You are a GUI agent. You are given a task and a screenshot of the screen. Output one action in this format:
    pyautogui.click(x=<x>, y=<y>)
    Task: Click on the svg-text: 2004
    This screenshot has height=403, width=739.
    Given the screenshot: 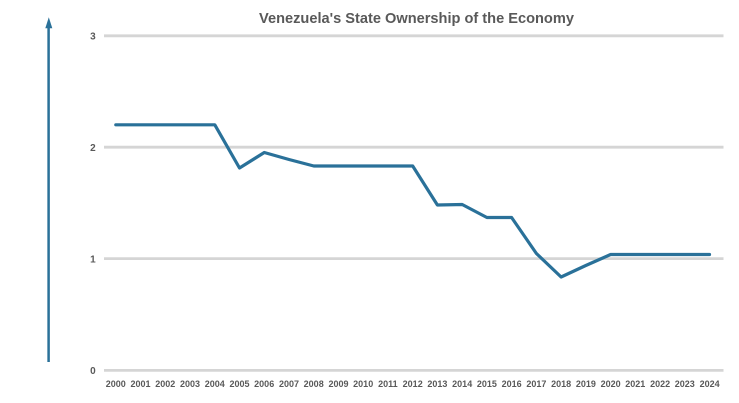 What is the action you would take?
    pyautogui.click(x=215, y=384)
    